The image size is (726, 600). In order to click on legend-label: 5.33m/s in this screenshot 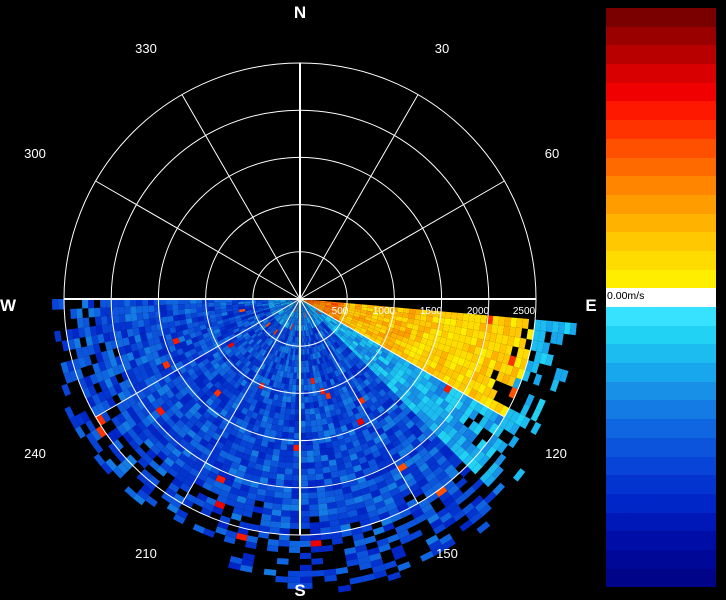, I will do `click(626, 146)`.